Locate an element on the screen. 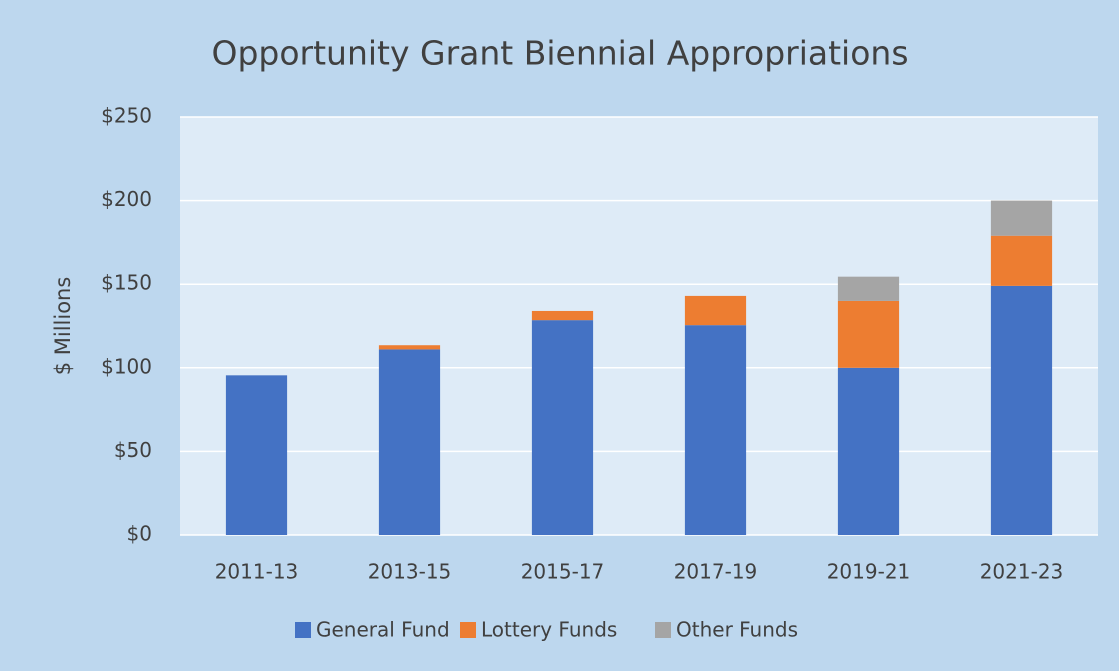  legend-label: Other Funds is located at coordinates (737, 630).